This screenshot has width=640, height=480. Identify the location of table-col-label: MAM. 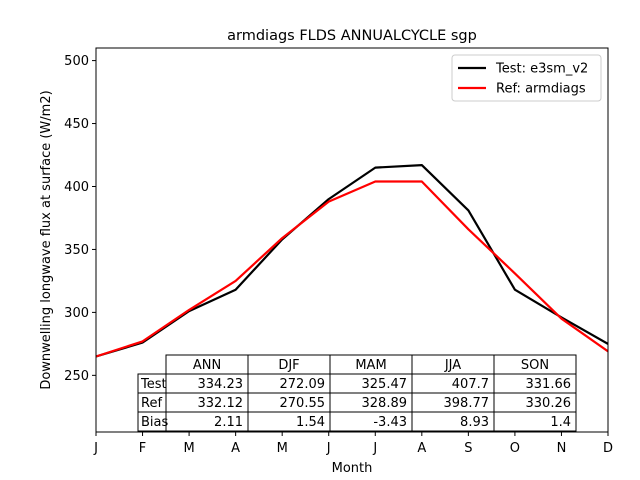
(370, 365).